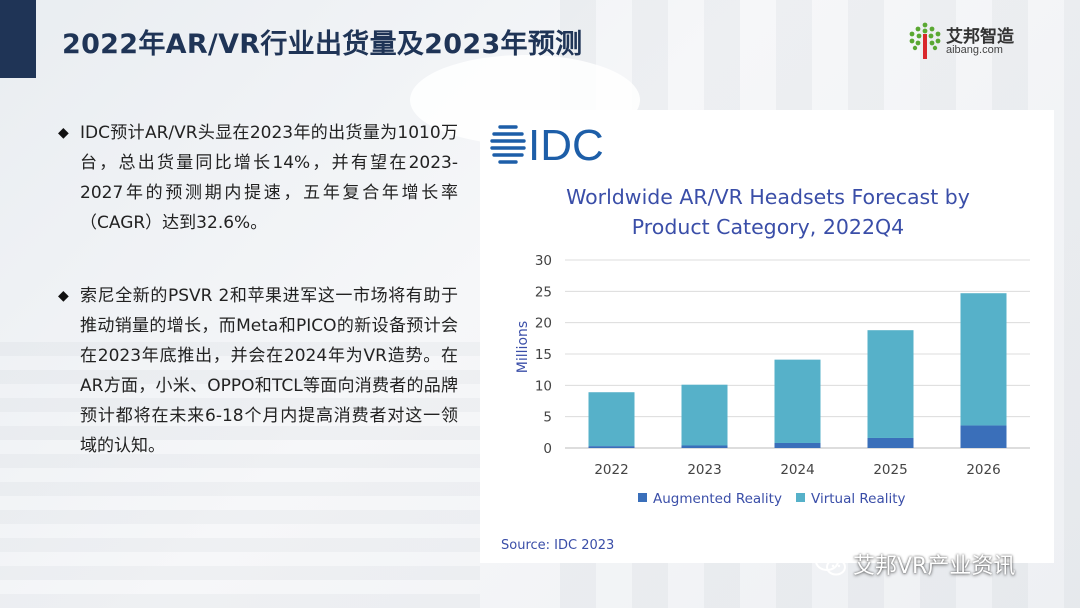  What do you see at coordinates (890, 470) in the screenshot?
I see `x-tick-label: 2025` at bounding box center [890, 470].